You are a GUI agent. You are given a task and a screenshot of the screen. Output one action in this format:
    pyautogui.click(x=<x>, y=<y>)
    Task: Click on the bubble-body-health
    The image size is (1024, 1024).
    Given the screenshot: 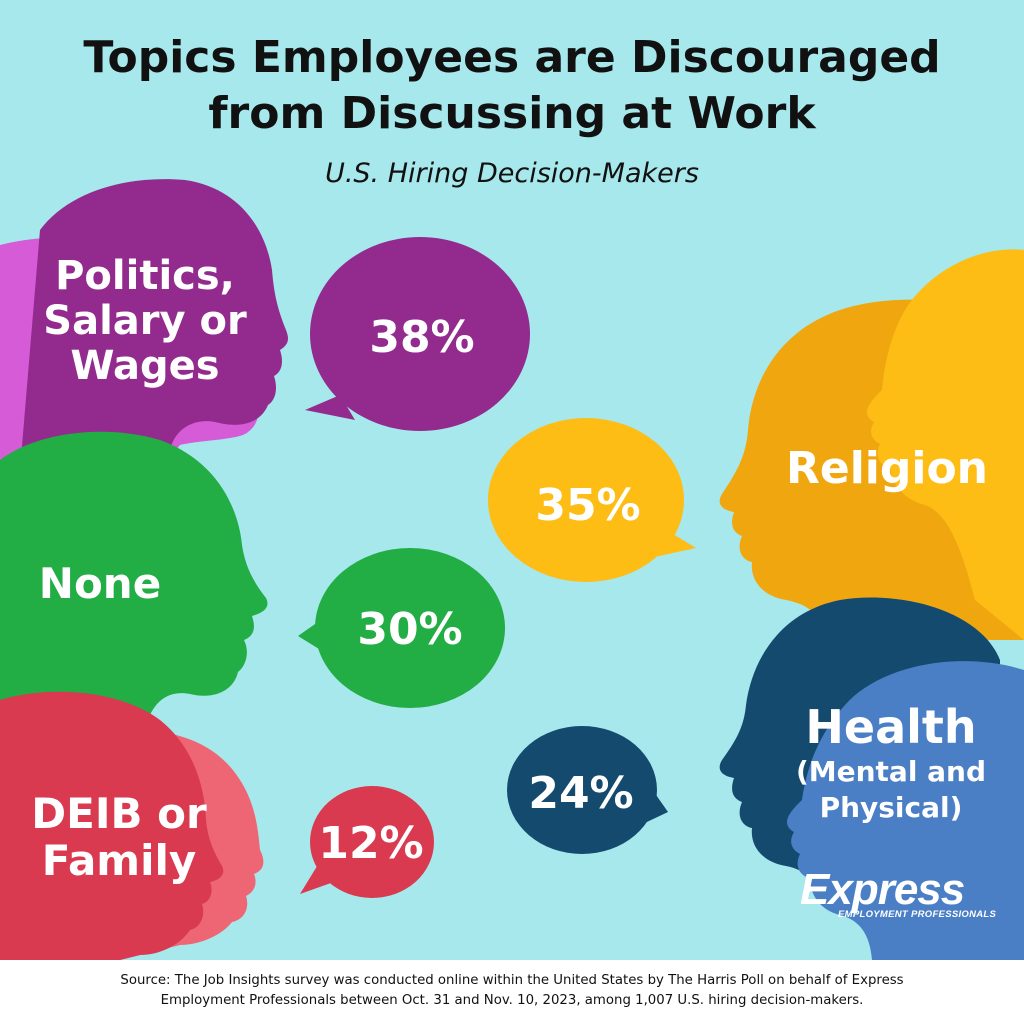 What is the action you would take?
    pyautogui.click(x=582, y=790)
    